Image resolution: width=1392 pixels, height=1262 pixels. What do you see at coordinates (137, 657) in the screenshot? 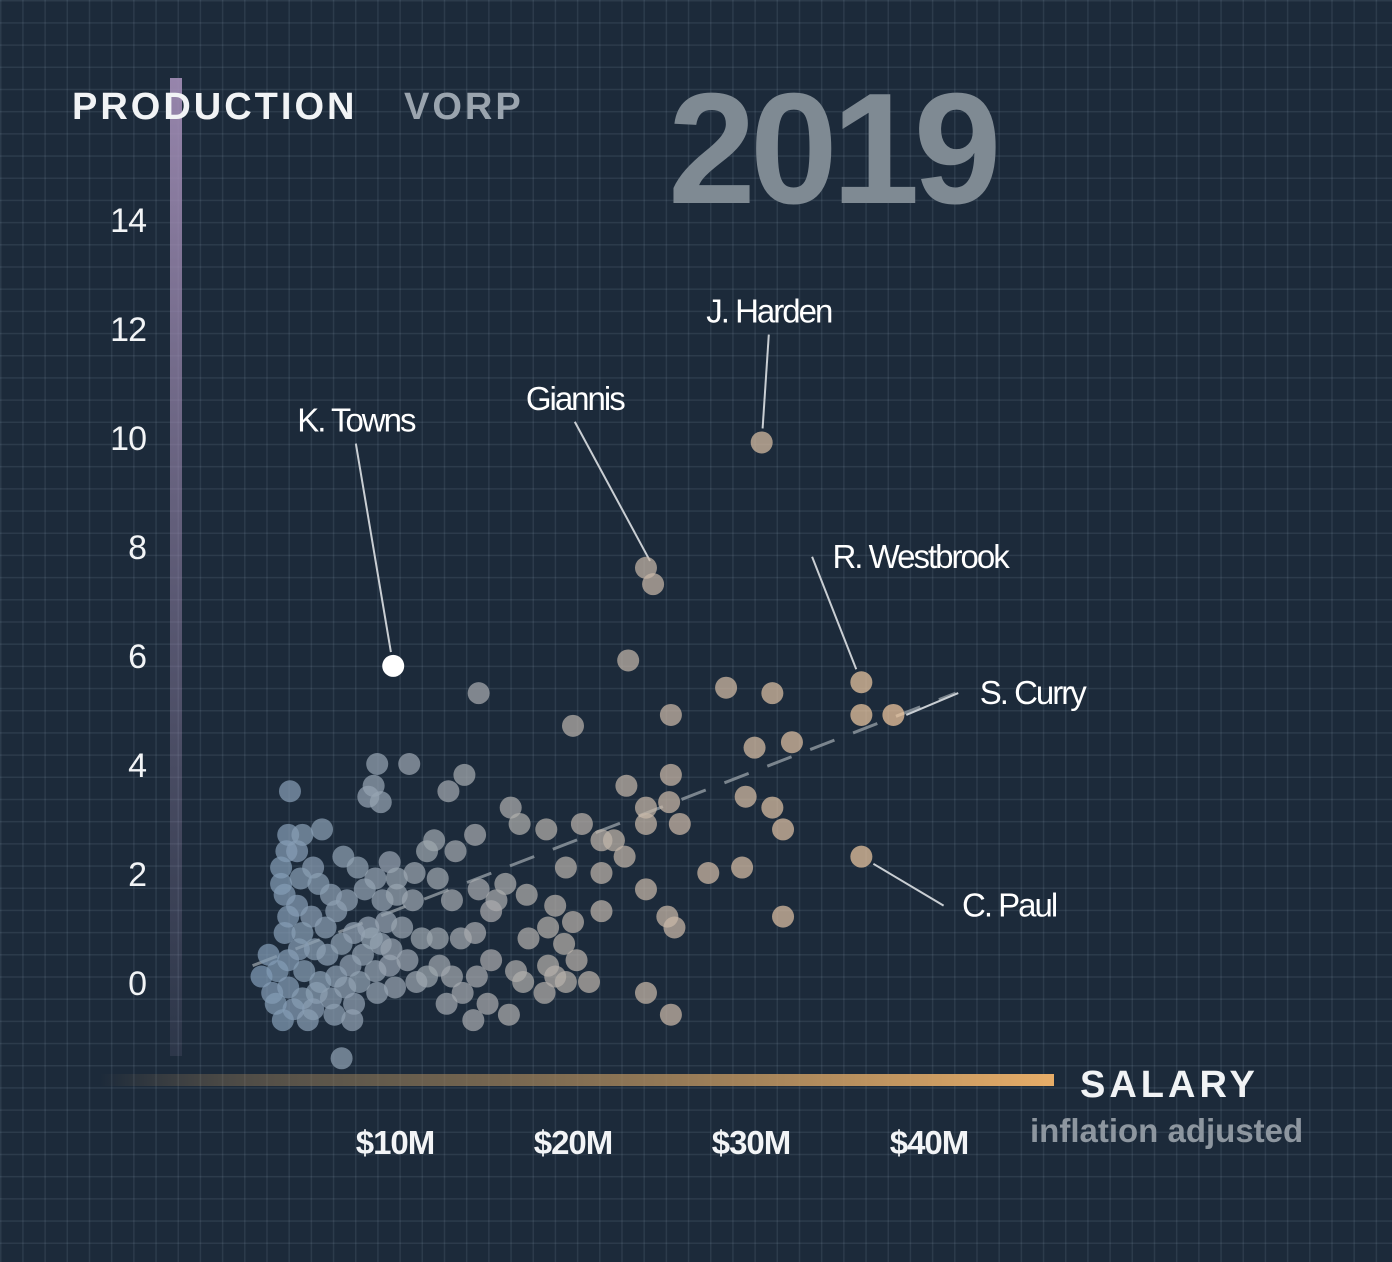
I see `y-tick-label: 6` at bounding box center [137, 657].